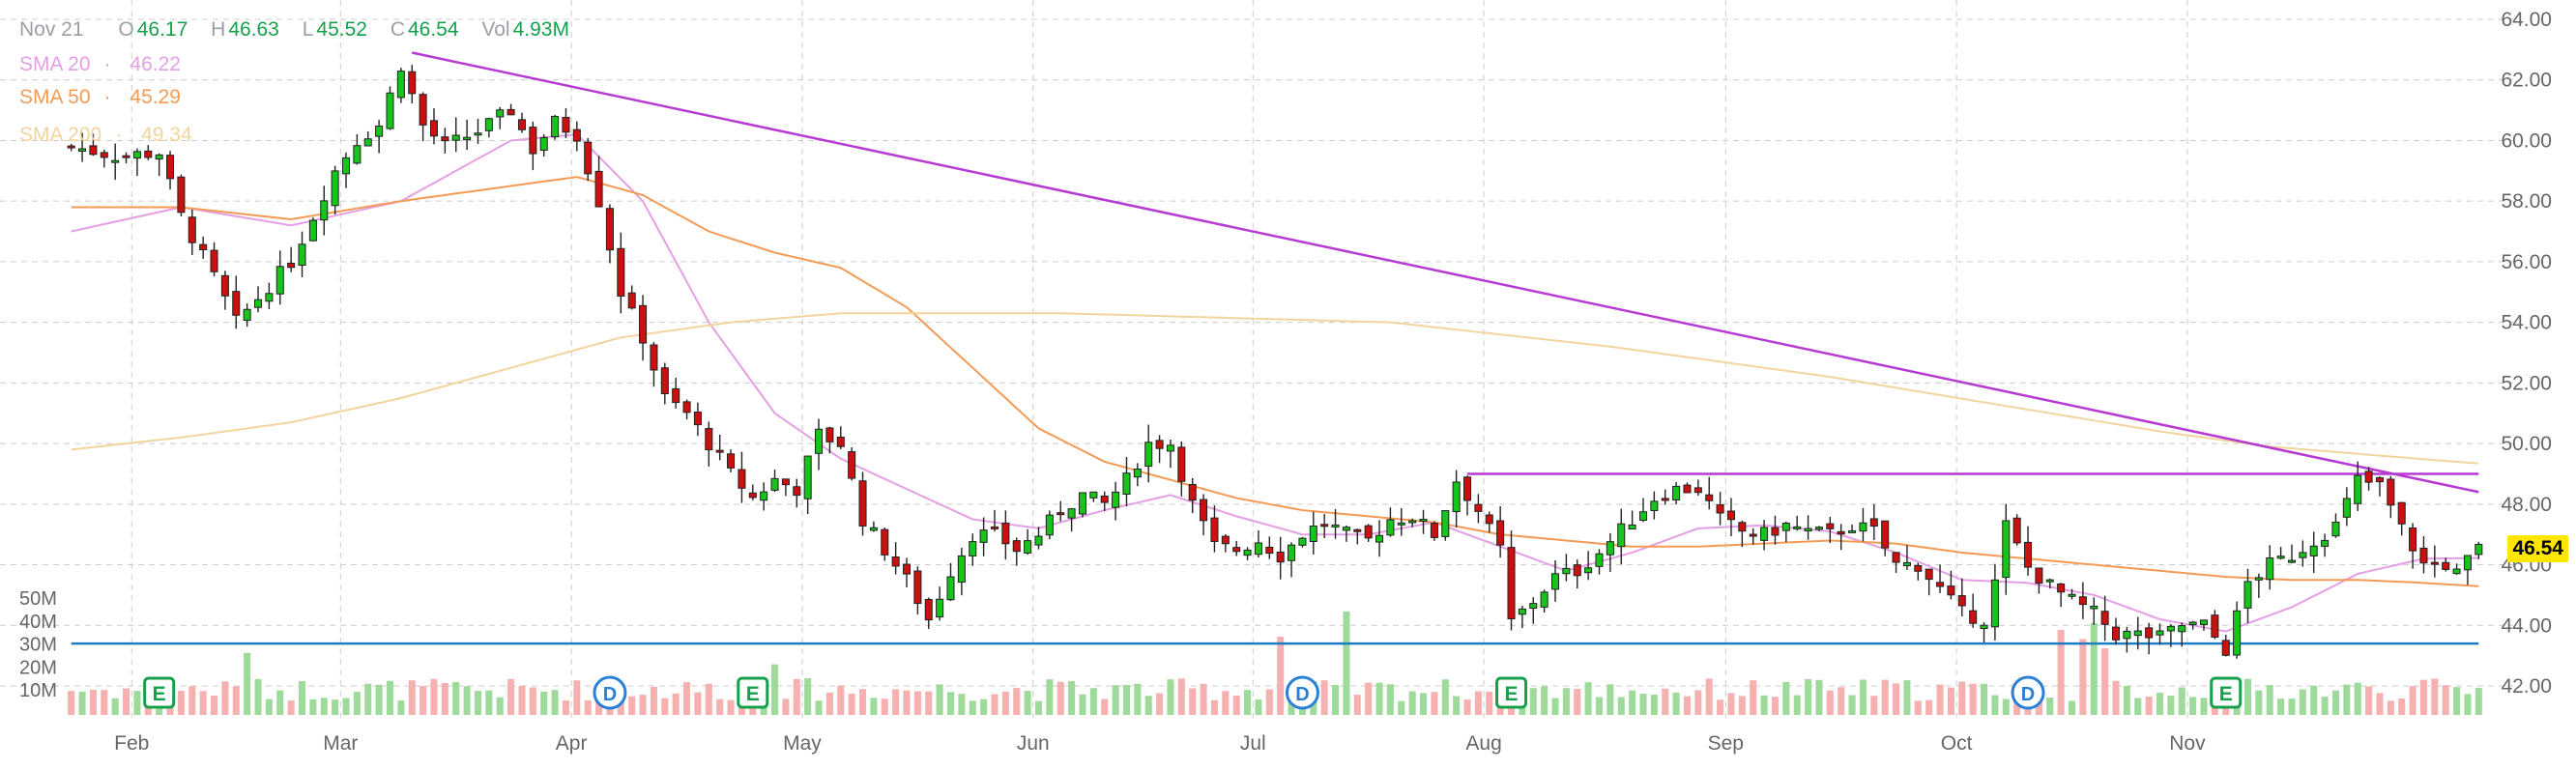 The width and height of the screenshot is (2576, 770). Describe the element at coordinates (166, 135) in the screenshot. I see `sma200-value: 49.34` at that location.